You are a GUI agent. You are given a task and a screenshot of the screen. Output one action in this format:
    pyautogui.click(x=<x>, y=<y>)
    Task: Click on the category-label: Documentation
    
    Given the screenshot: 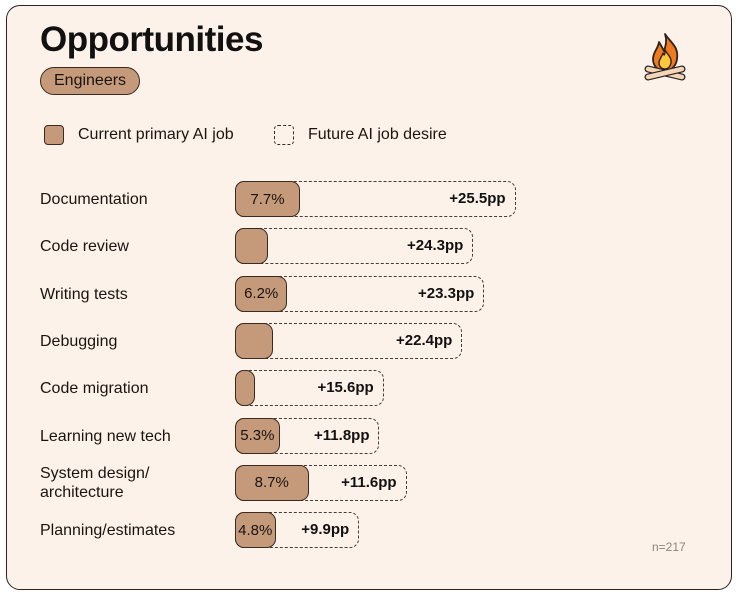 What is the action you would take?
    pyautogui.click(x=94, y=199)
    